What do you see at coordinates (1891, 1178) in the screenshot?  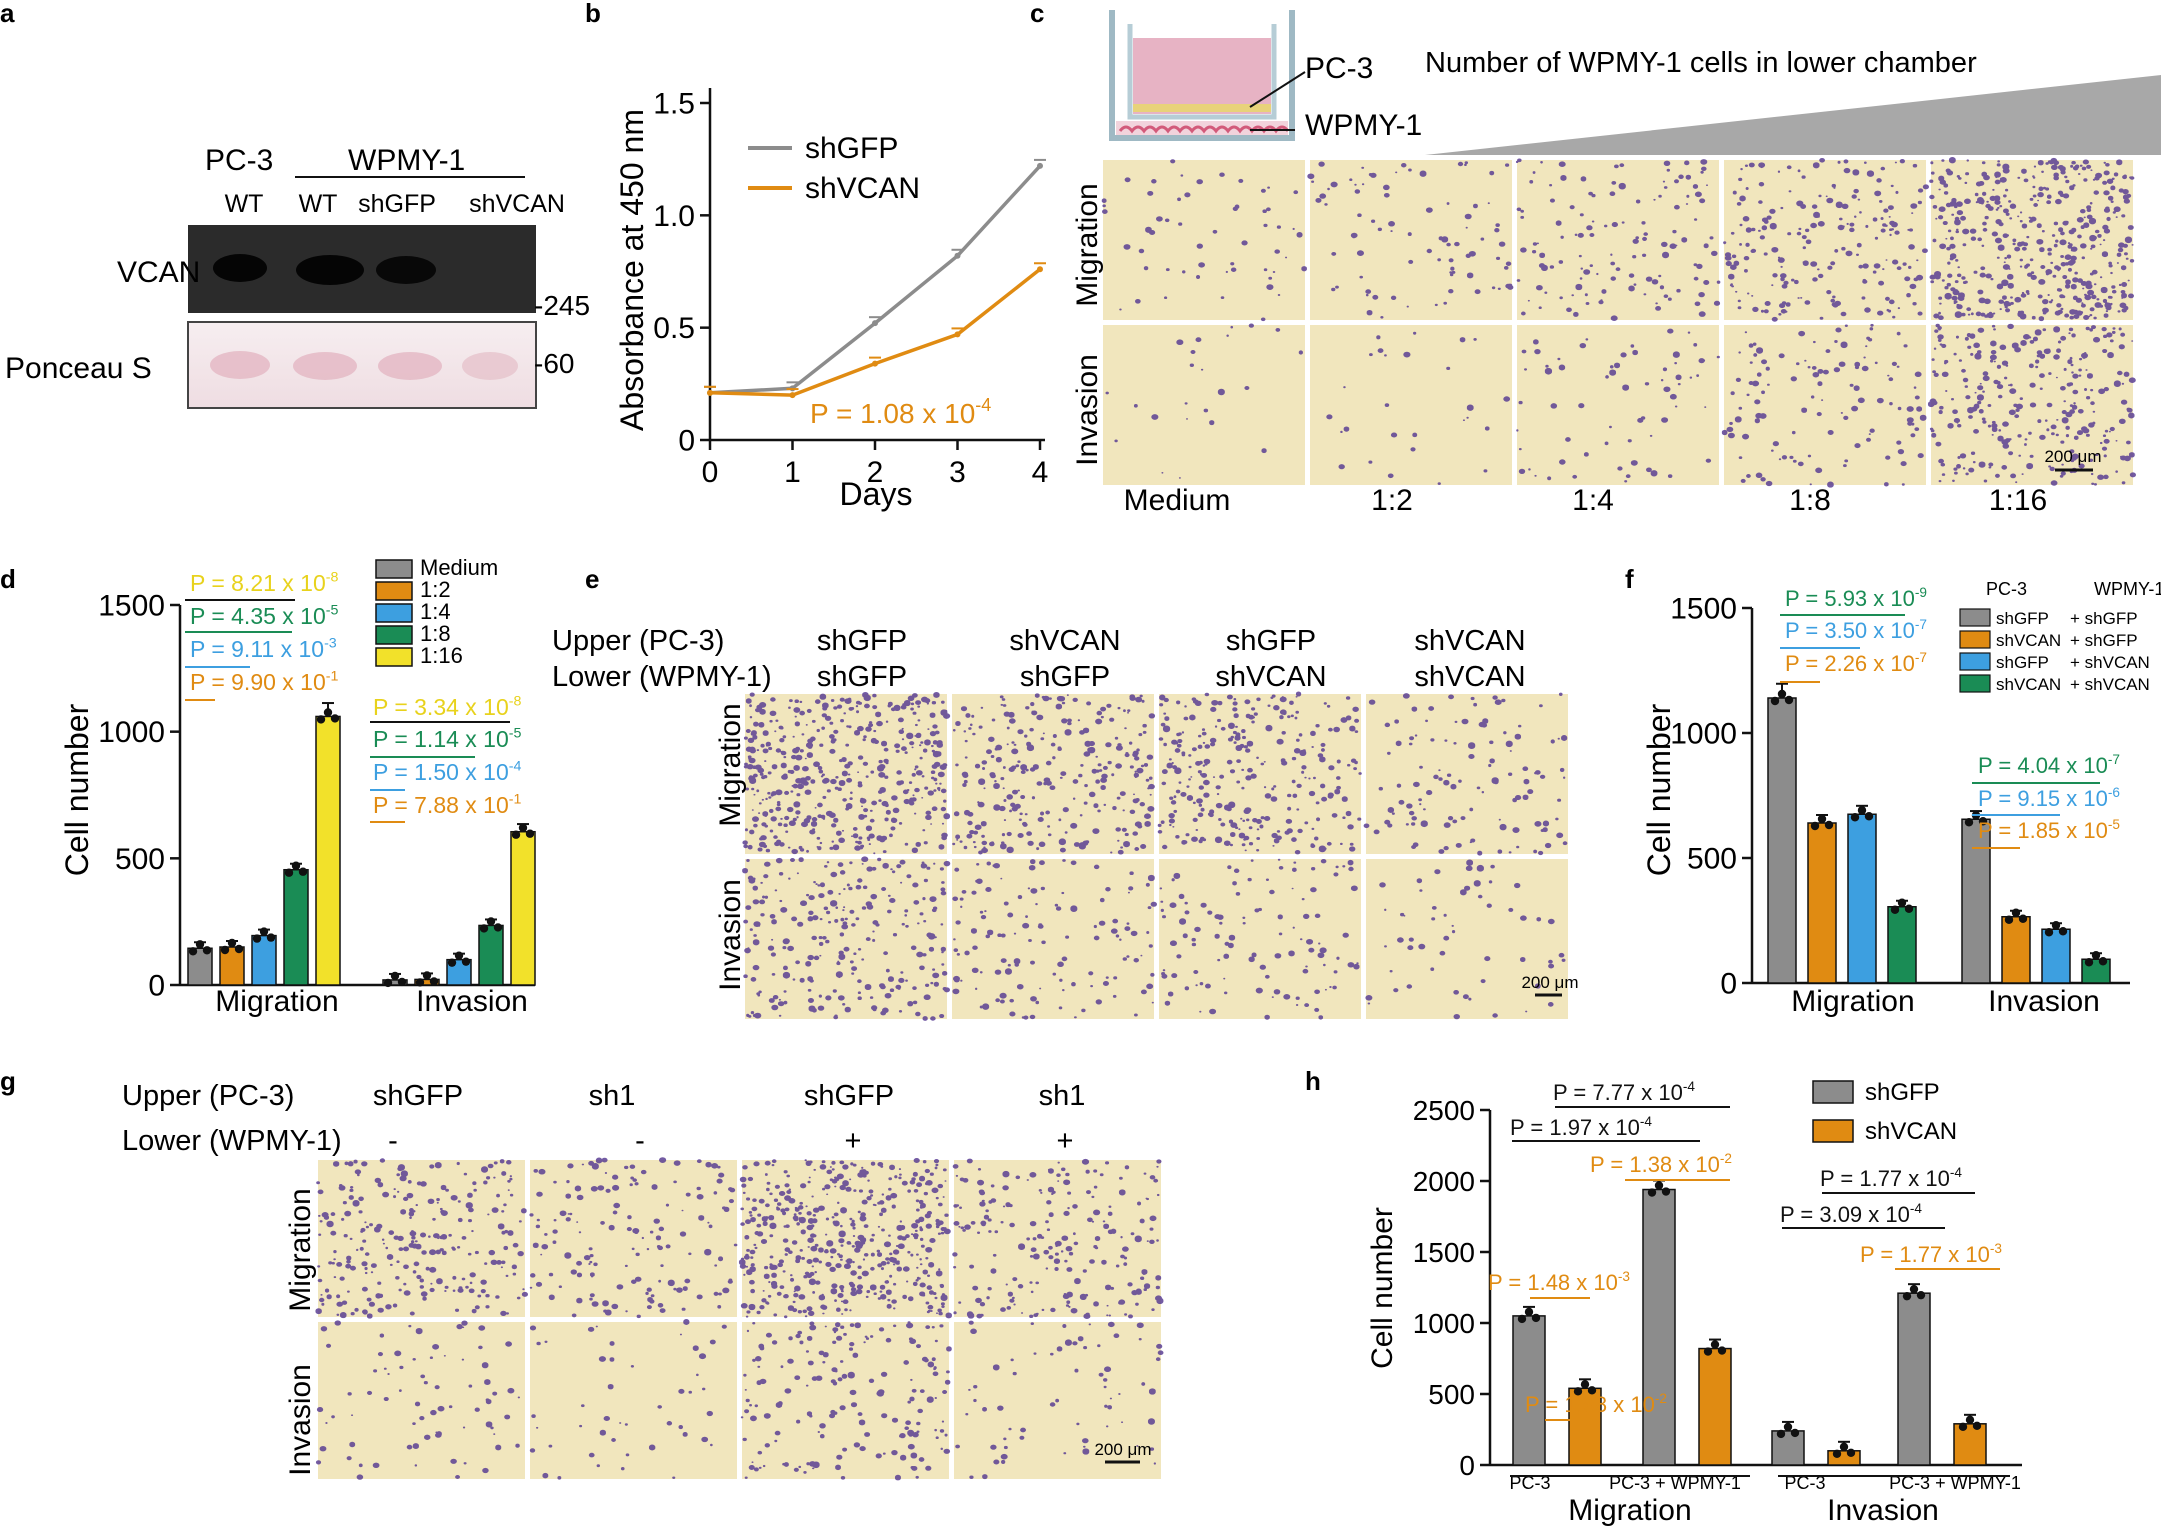 I see `h-pvalue-4-text: P = 1.77 x 10-4` at bounding box center [1891, 1178].